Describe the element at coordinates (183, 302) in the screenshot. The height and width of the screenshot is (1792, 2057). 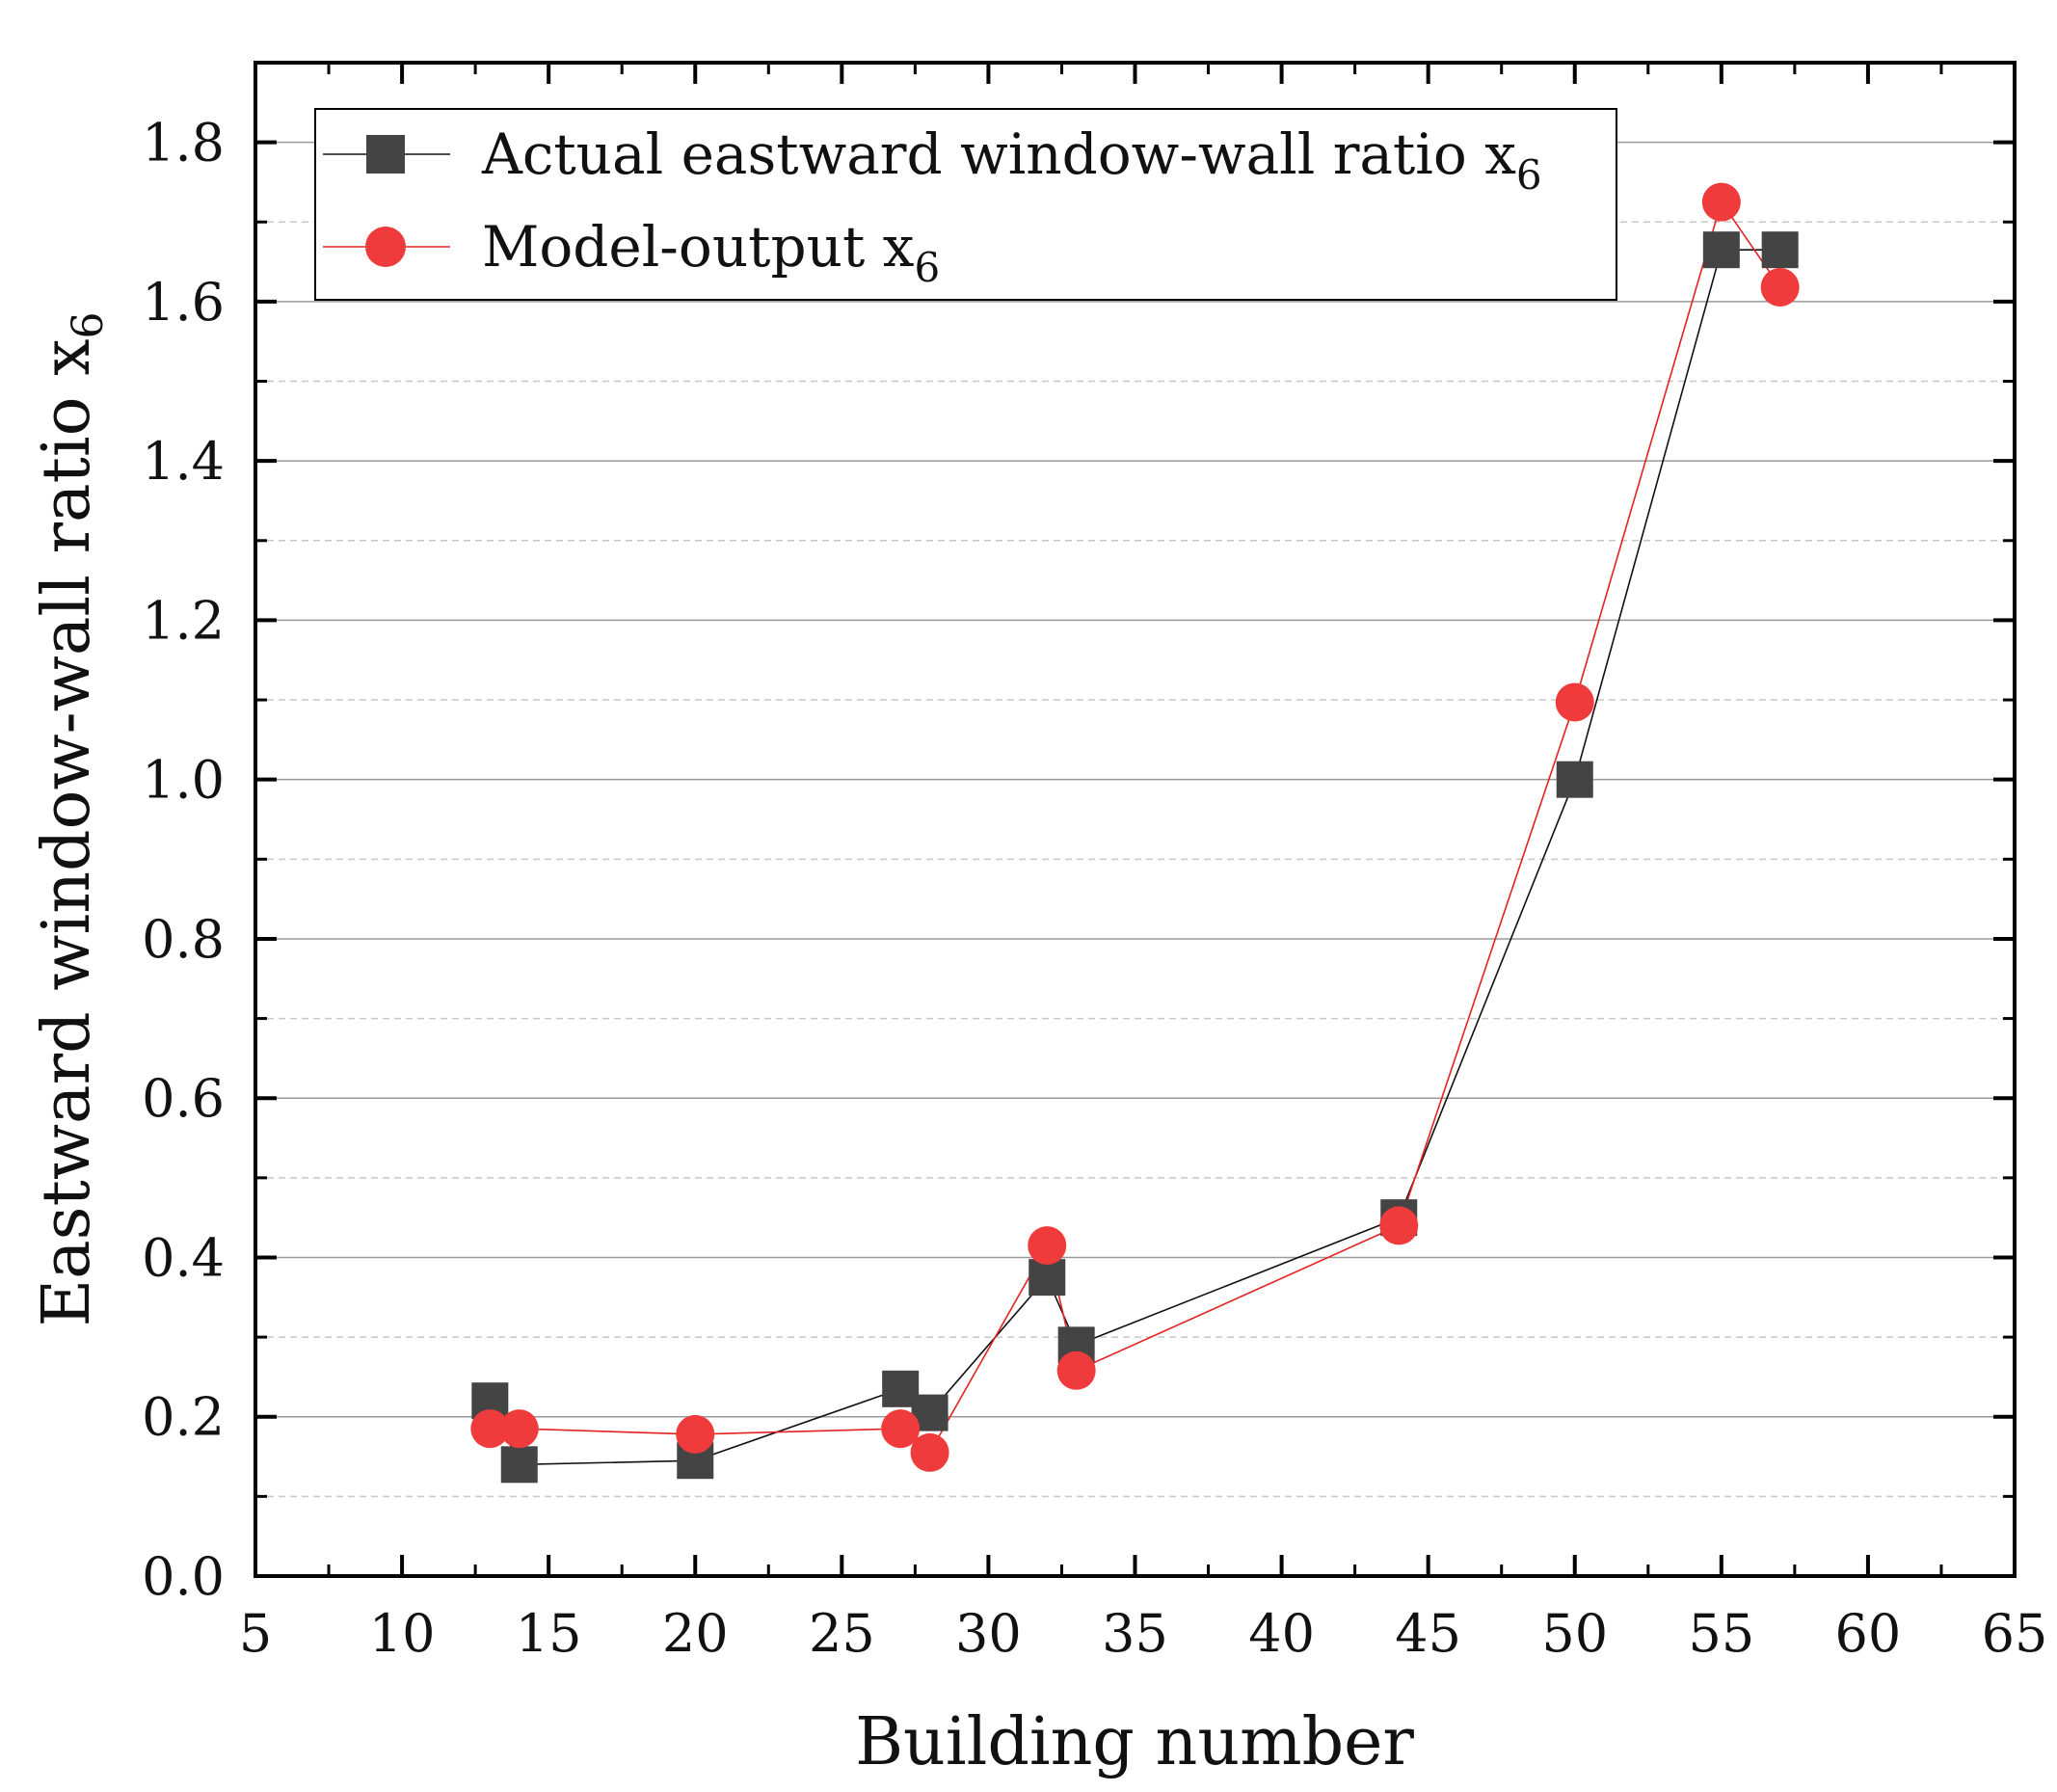
I see `y-tick-label: 1.6` at that location.